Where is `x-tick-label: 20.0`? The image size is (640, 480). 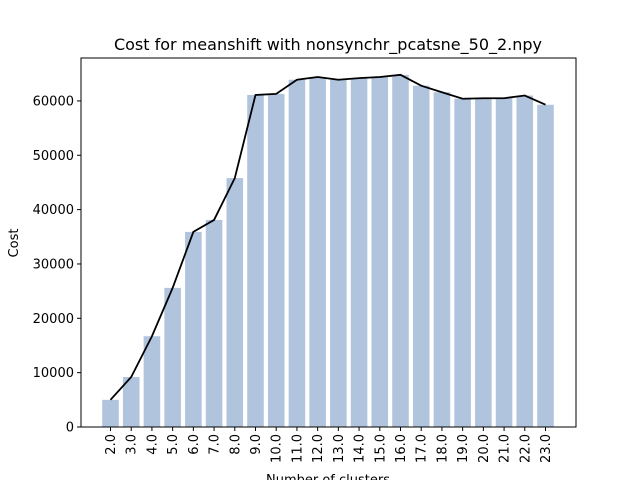 x-tick-label: 20.0 is located at coordinates (484, 448).